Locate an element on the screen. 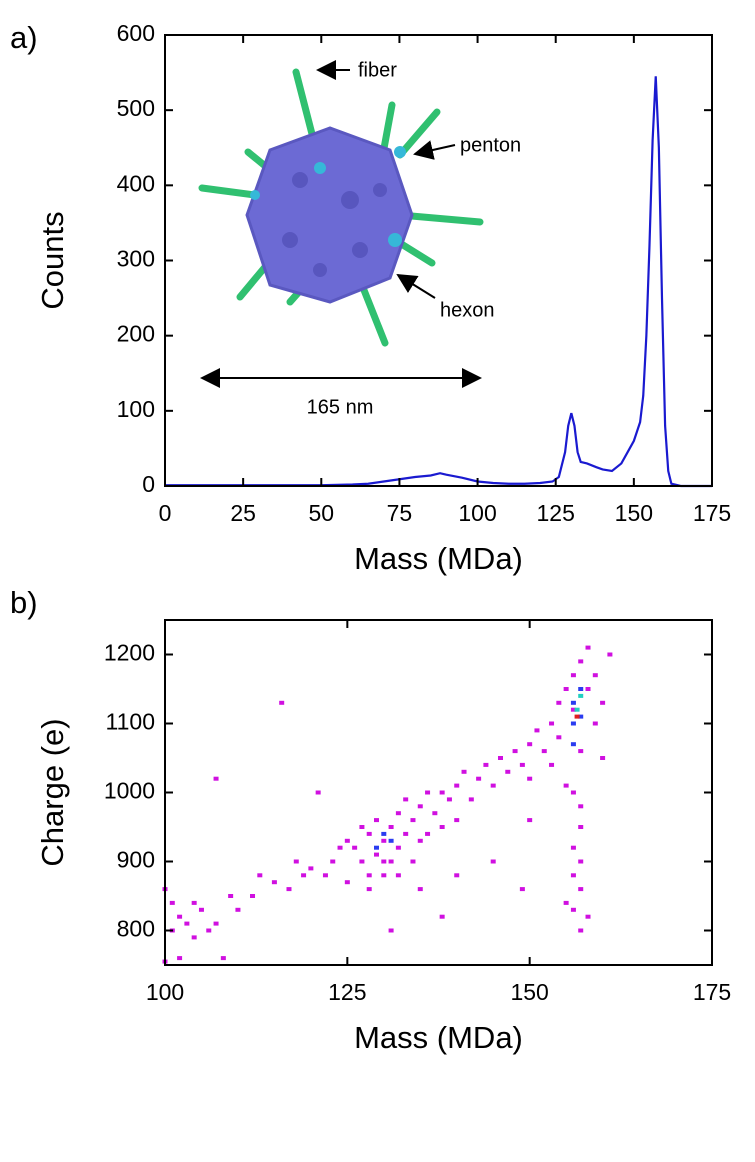 This screenshot has height=1162, width=755. virus-inset is located at coordinates (341, 224).